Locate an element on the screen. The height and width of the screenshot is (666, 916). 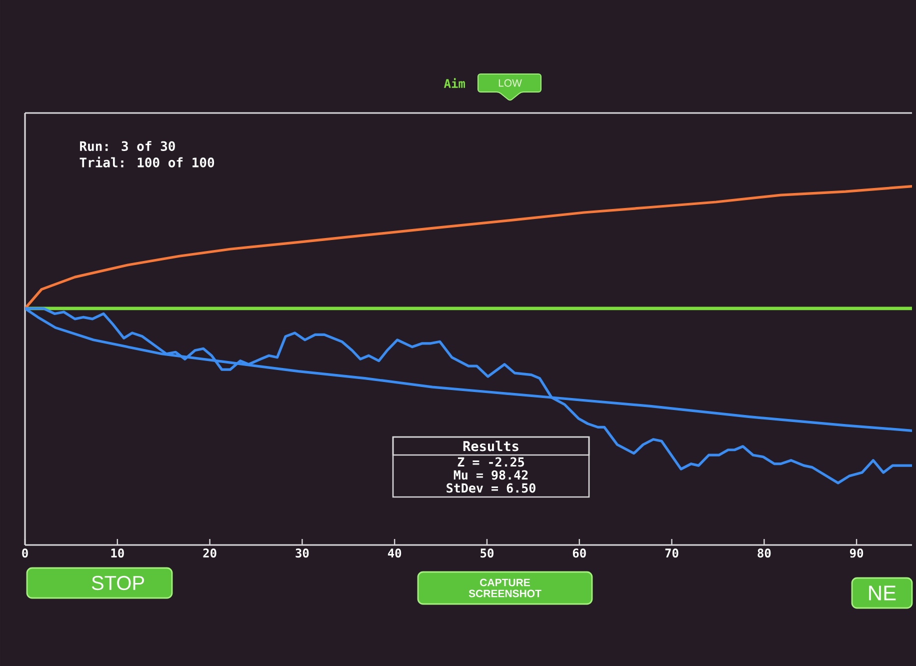
annotation: Results is located at coordinates (490, 446).